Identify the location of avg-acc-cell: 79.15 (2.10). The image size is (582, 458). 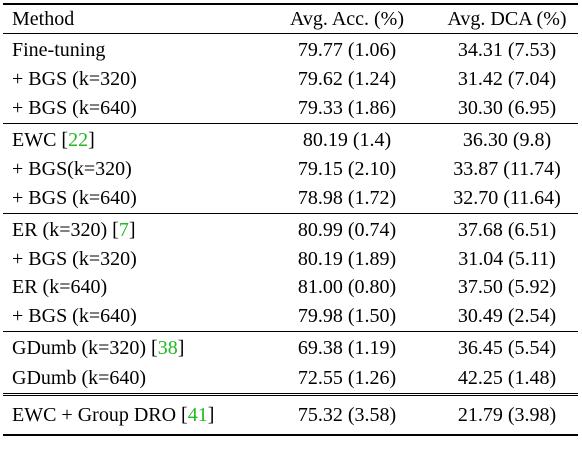
(347, 169).